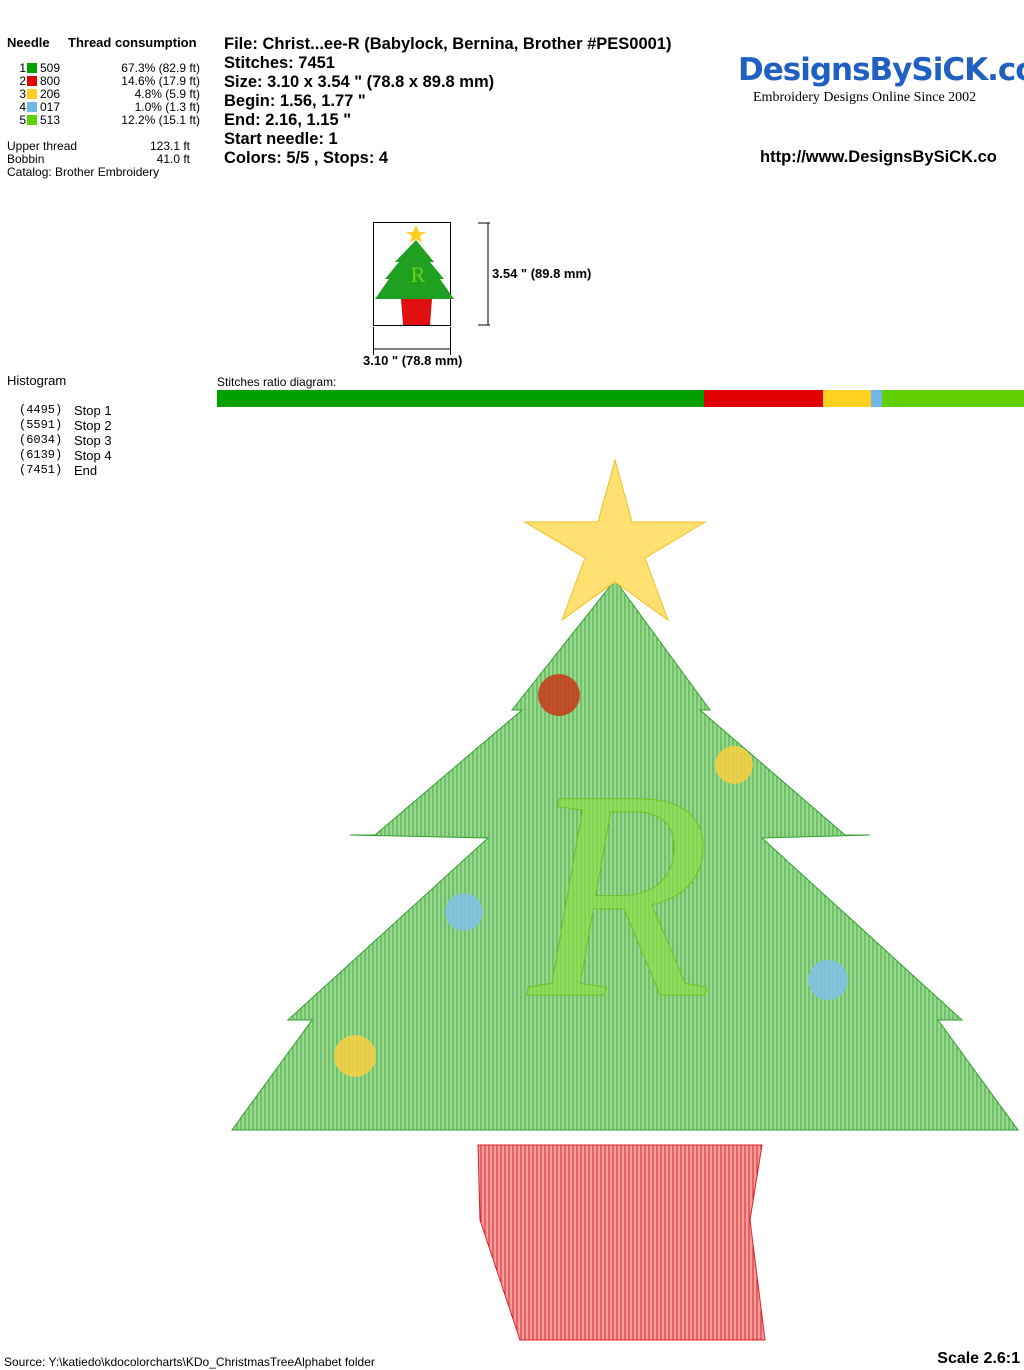 The width and height of the screenshot is (1024, 1370). What do you see at coordinates (108, 120) in the screenshot?
I see `needle-row: 5 513 12.2% (15.1 ft)` at bounding box center [108, 120].